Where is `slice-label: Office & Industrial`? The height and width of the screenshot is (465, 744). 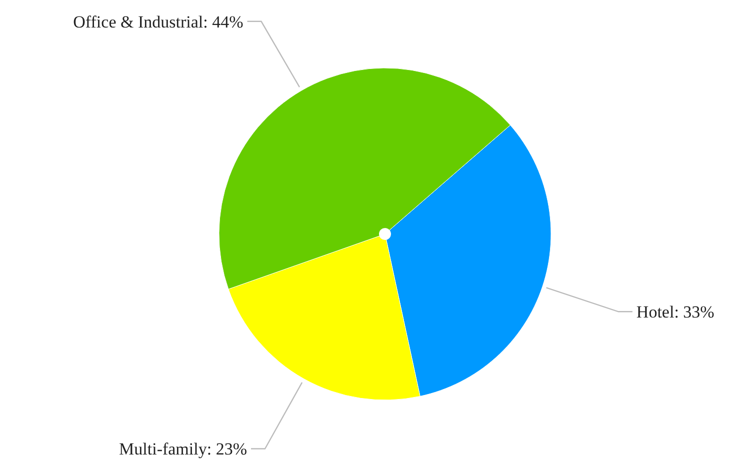
slice-label: Office & Industrial is located at coordinates (138, 22).